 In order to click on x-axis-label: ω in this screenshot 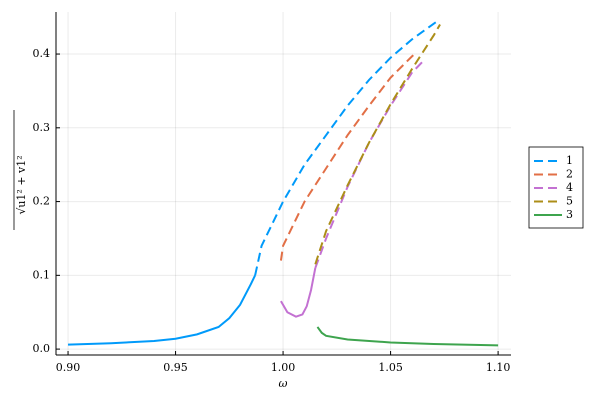, I will do `click(283, 383)`.